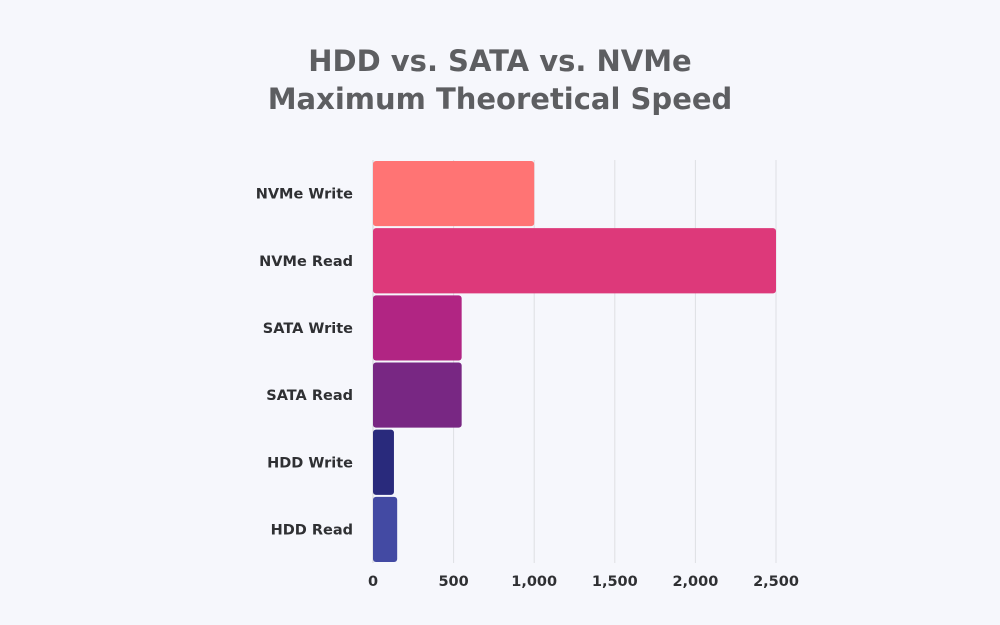 This screenshot has width=1000, height=625. I want to click on category-label: HDD Write, so click(310, 463).